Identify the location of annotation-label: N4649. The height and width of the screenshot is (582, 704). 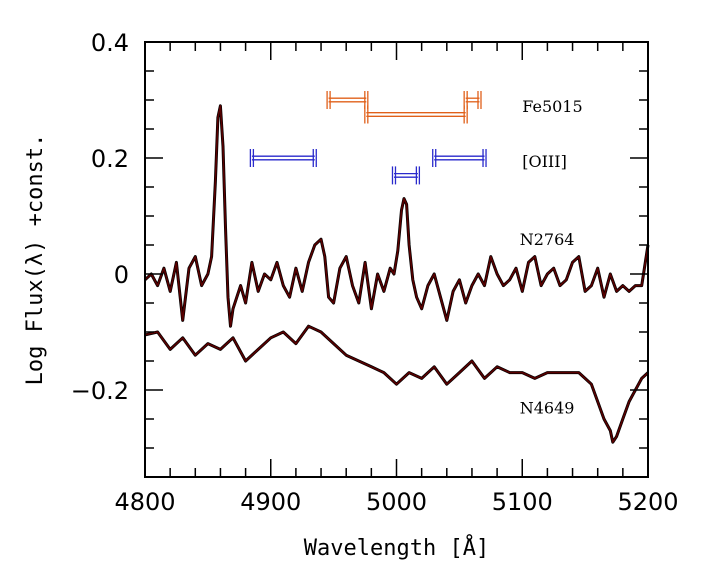
(547, 407).